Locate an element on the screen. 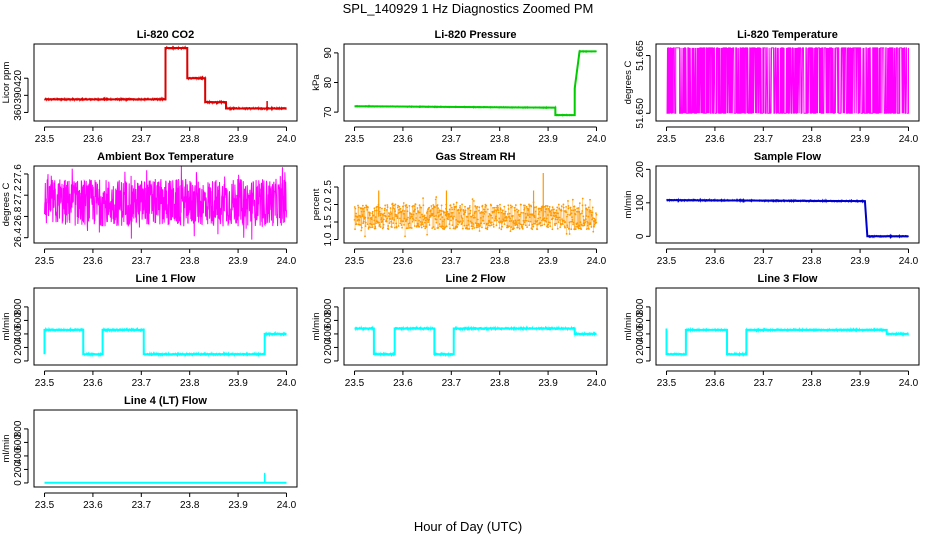  chart-title: Line 4 (LT) Flow is located at coordinates (165, 401).